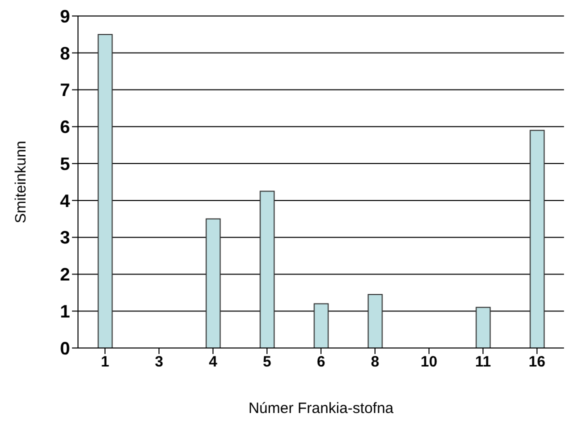  What do you see at coordinates (375, 362) in the screenshot?
I see `x-tick-label: 8` at bounding box center [375, 362].